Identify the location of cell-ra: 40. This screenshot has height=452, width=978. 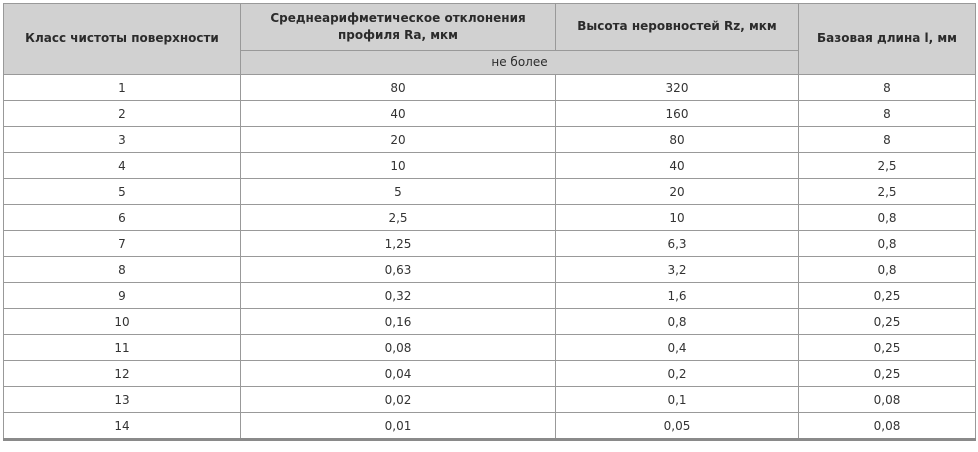
(398, 113).